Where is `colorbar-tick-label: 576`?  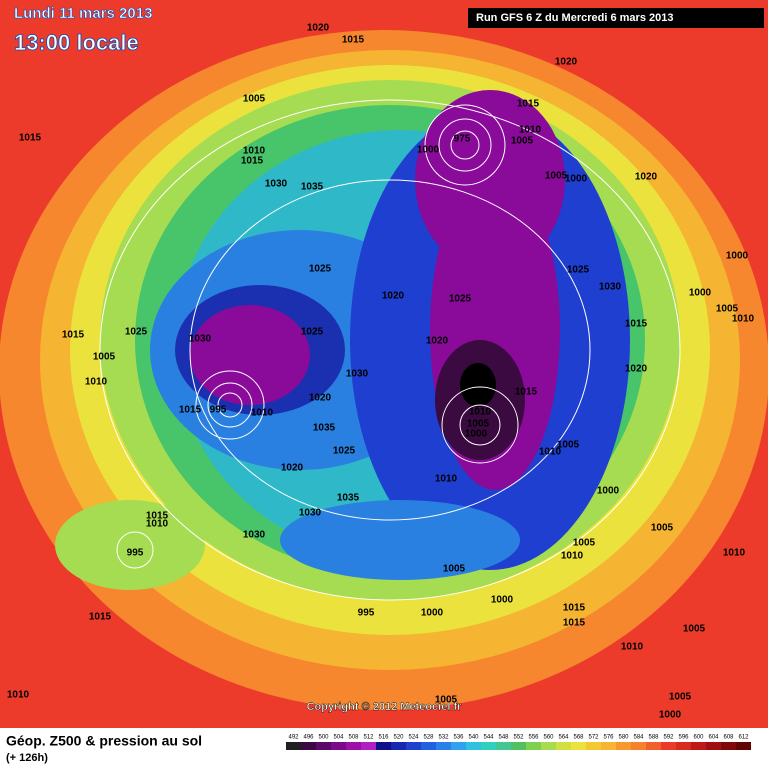
colorbar-tick-label: 576 is located at coordinates (608, 738).